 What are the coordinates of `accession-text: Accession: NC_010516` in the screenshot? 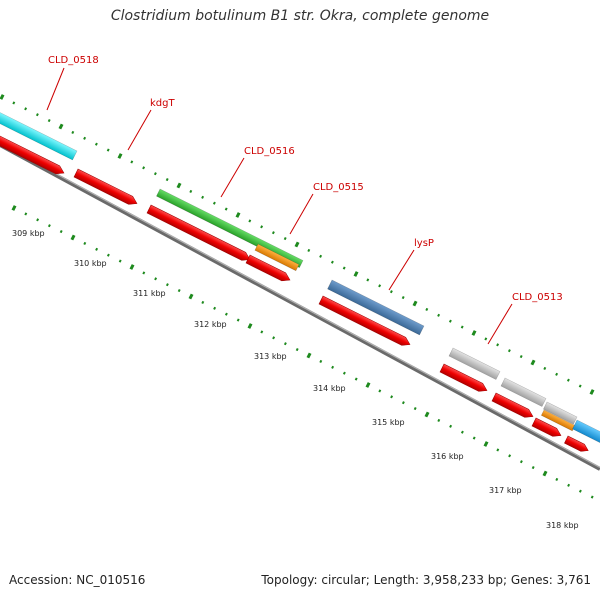 It's located at (77, 580).